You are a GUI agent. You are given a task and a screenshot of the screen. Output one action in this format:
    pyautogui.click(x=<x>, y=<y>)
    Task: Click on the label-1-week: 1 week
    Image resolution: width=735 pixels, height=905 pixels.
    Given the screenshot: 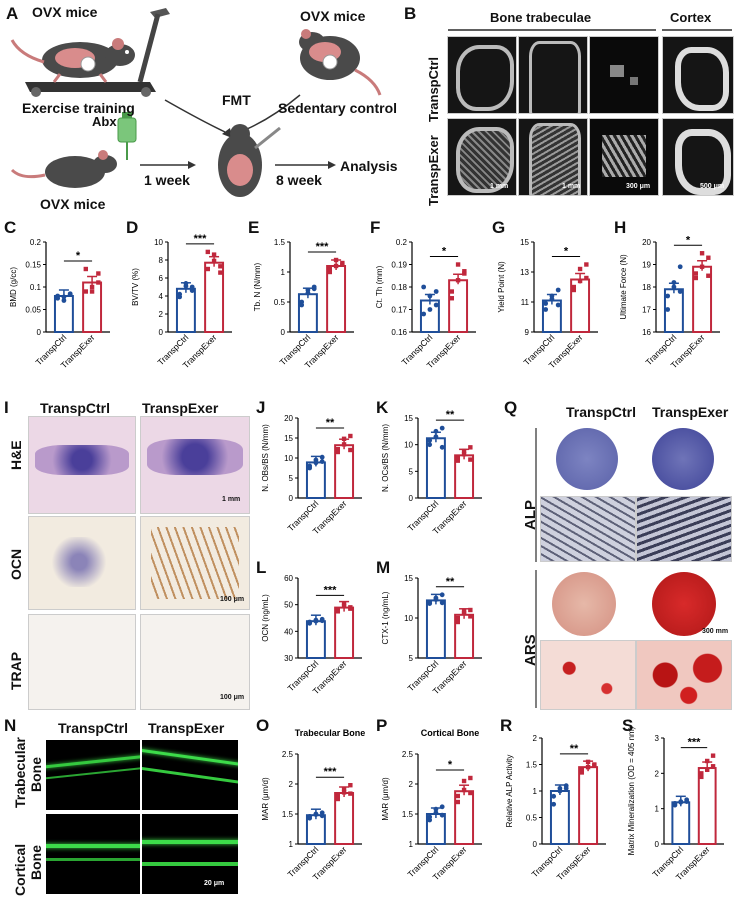 What is the action you would take?
    pyautogui.click(x=167, y=180)
    